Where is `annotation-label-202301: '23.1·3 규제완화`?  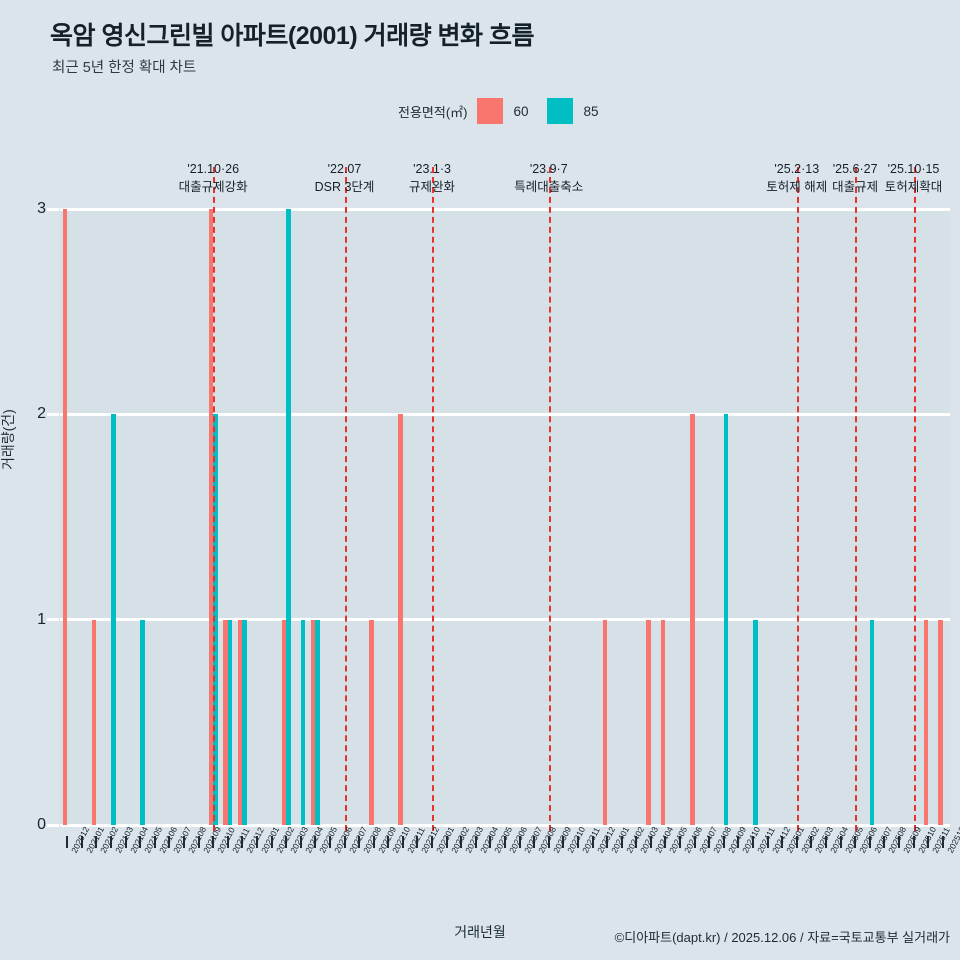
annotation-label-202301: '23.1·3 규제완화 is located at coordinates (432, 178).